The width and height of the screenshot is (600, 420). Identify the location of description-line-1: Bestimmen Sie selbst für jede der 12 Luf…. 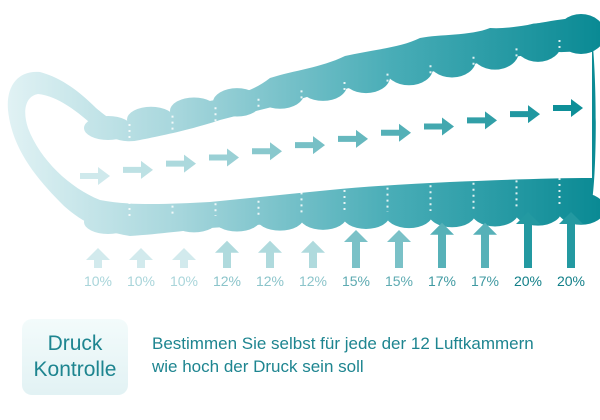
(343, 343).